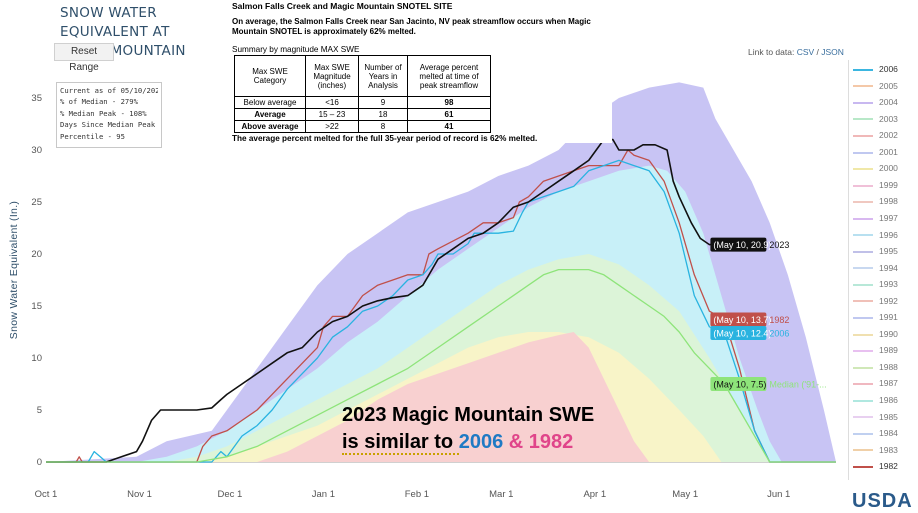 Image resolution: width=918 pixels, height=513 pixels. I want to click on table-header: Max SWE Magnitude (inches), so click(332, 76).